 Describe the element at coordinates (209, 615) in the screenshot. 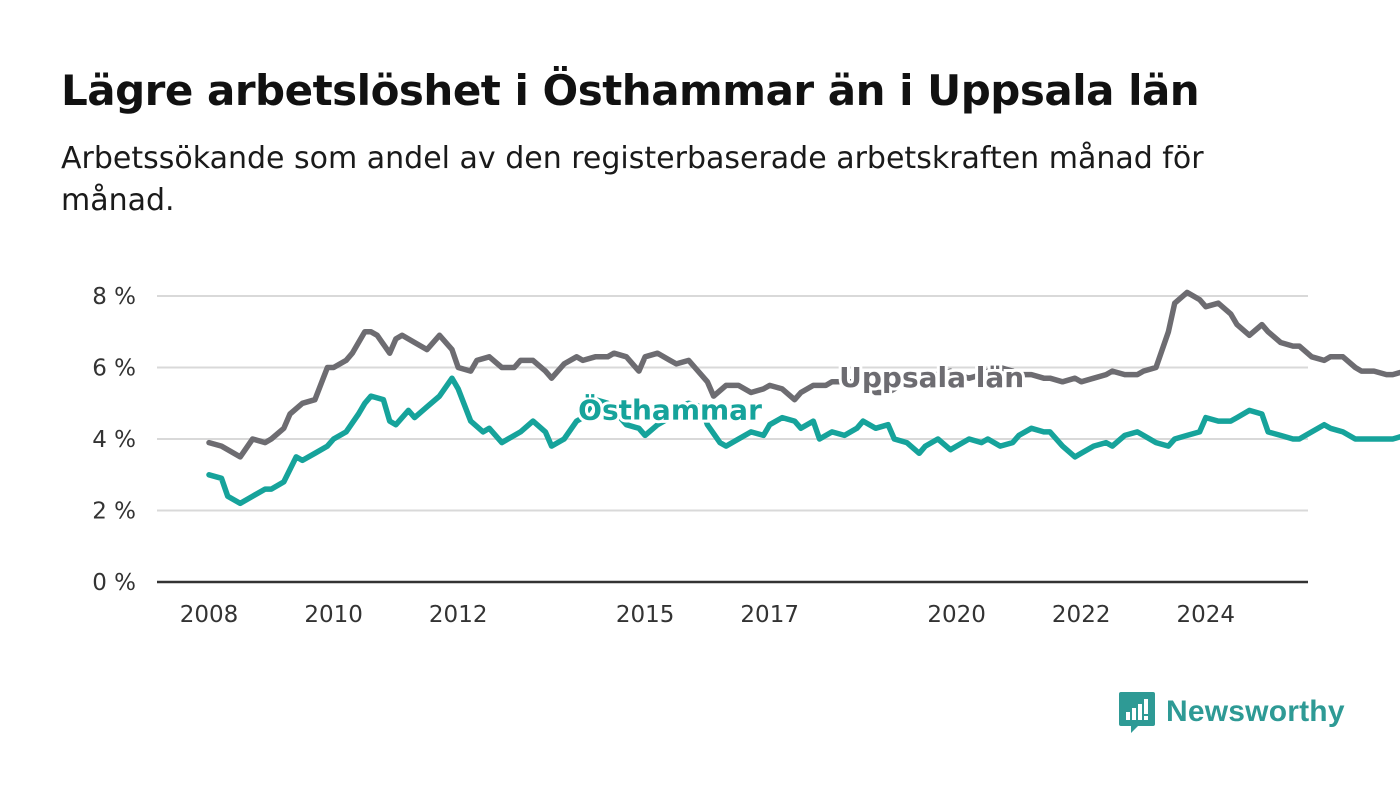

I see `x-tick-label: 2008` at that location.